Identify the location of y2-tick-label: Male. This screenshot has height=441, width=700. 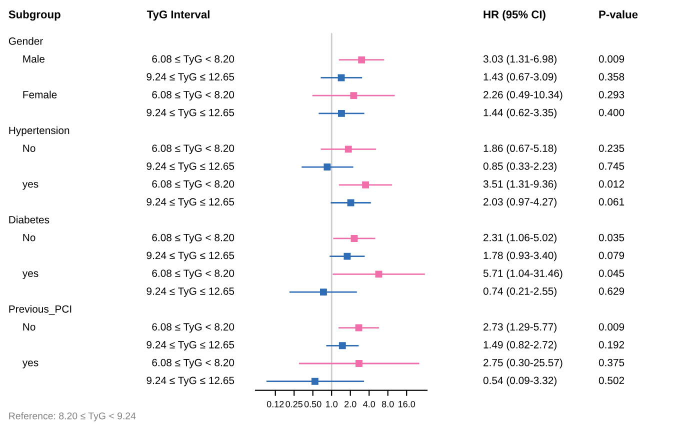
(34, 59).